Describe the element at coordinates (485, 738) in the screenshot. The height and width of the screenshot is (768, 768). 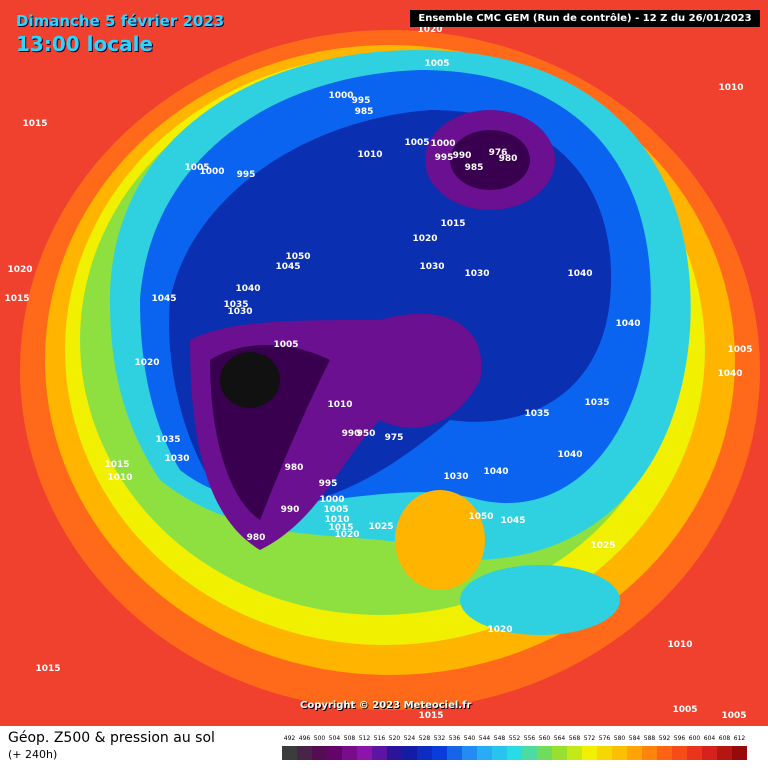
I see `legend-label: 544` at that location.